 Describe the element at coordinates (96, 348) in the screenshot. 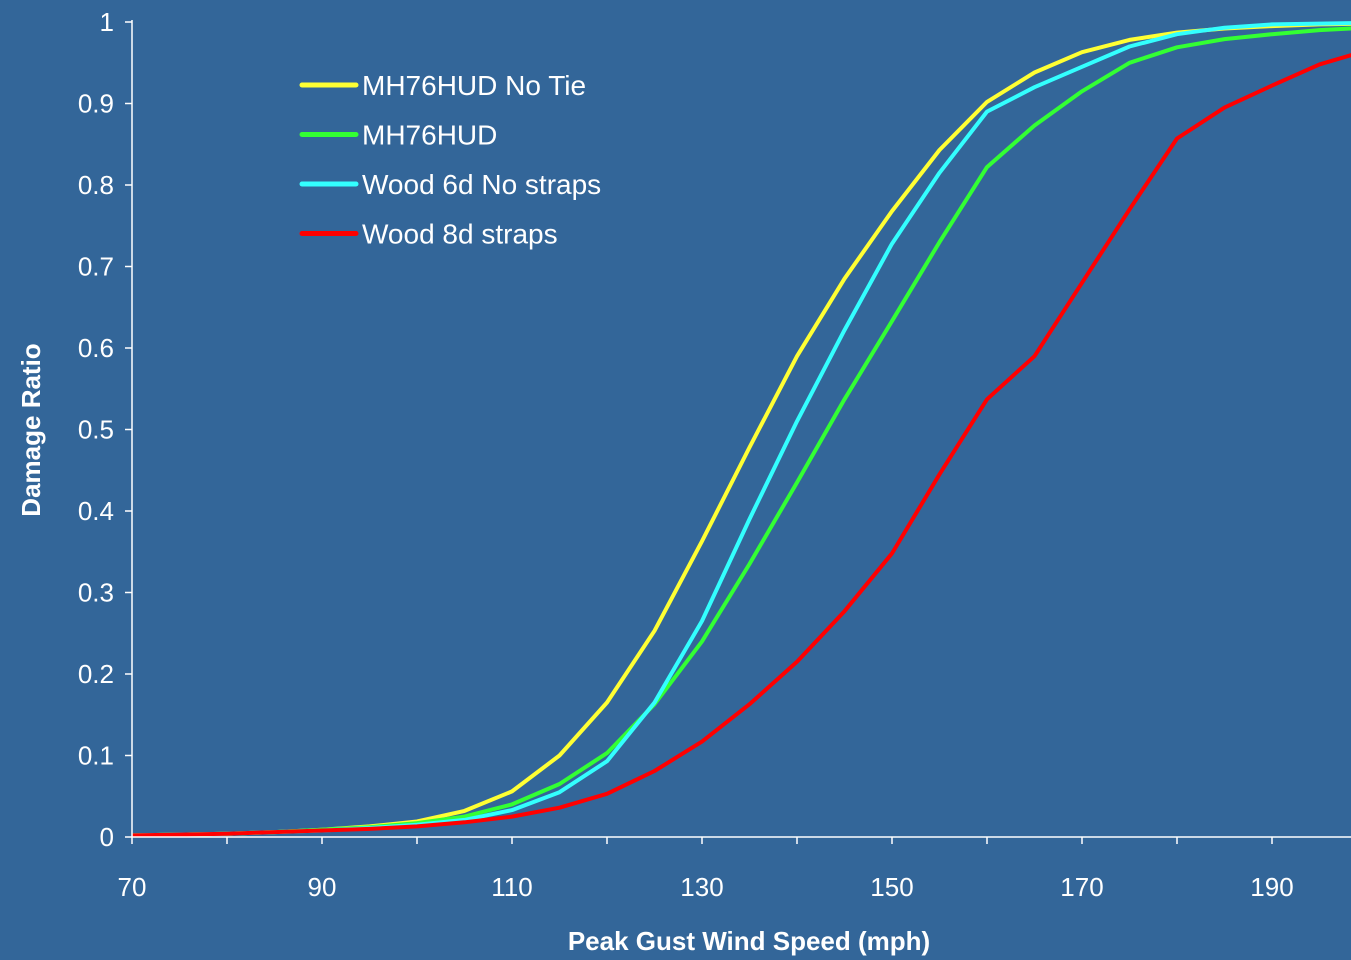

I see `y-tick-label: 0.6` at that location.